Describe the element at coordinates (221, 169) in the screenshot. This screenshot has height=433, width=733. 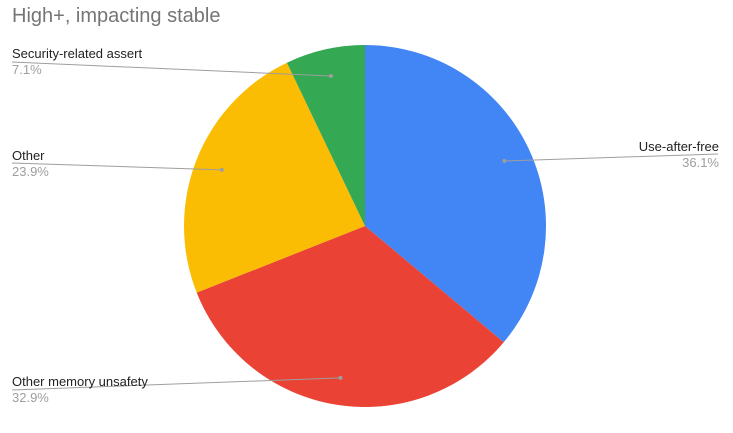
I see `leader-dot-other` at that location.